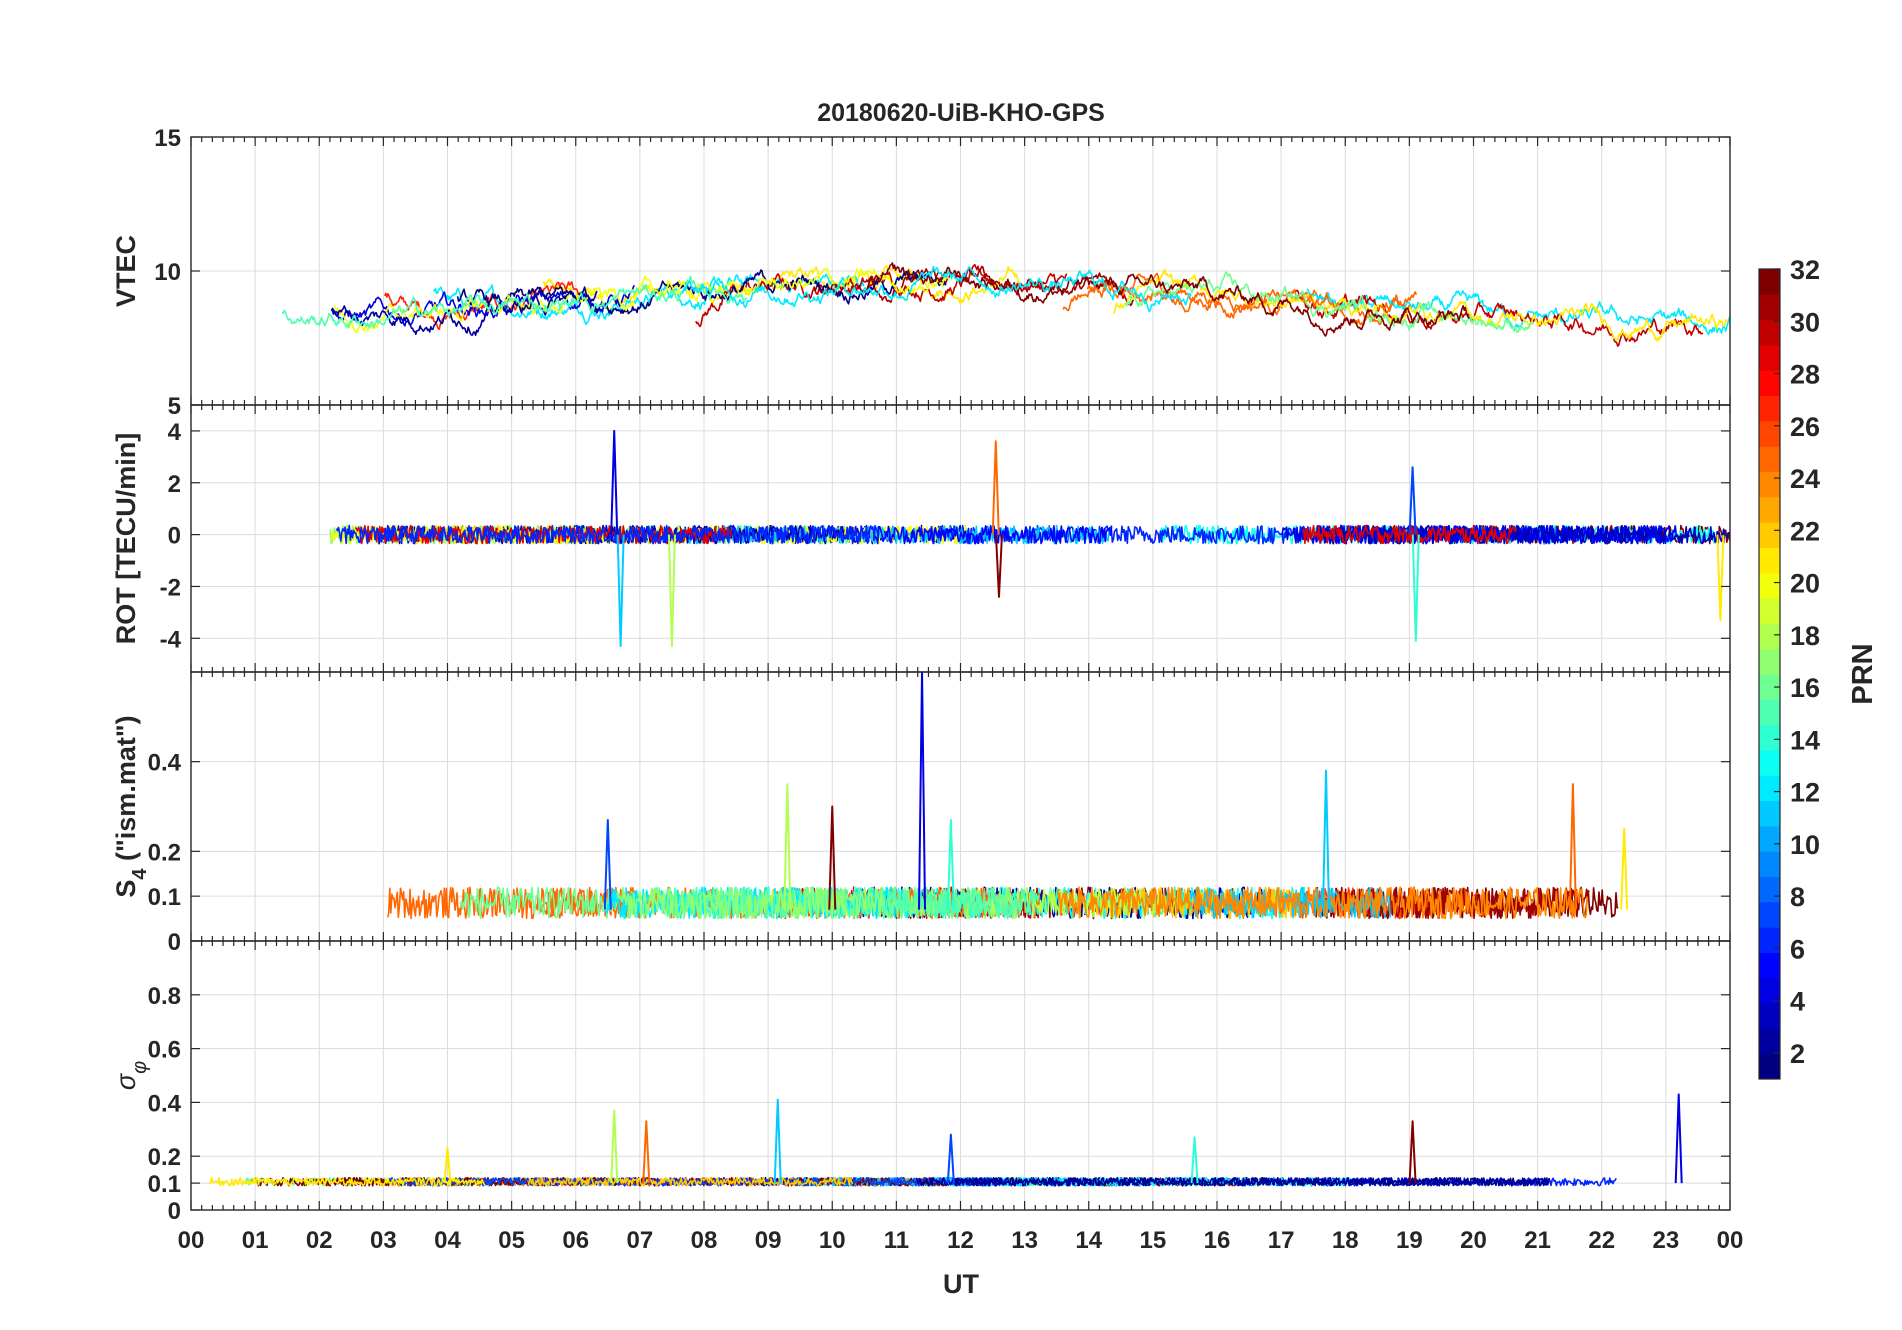  I want to click on colorbar-tick-label: 32, so click(1805, 270).